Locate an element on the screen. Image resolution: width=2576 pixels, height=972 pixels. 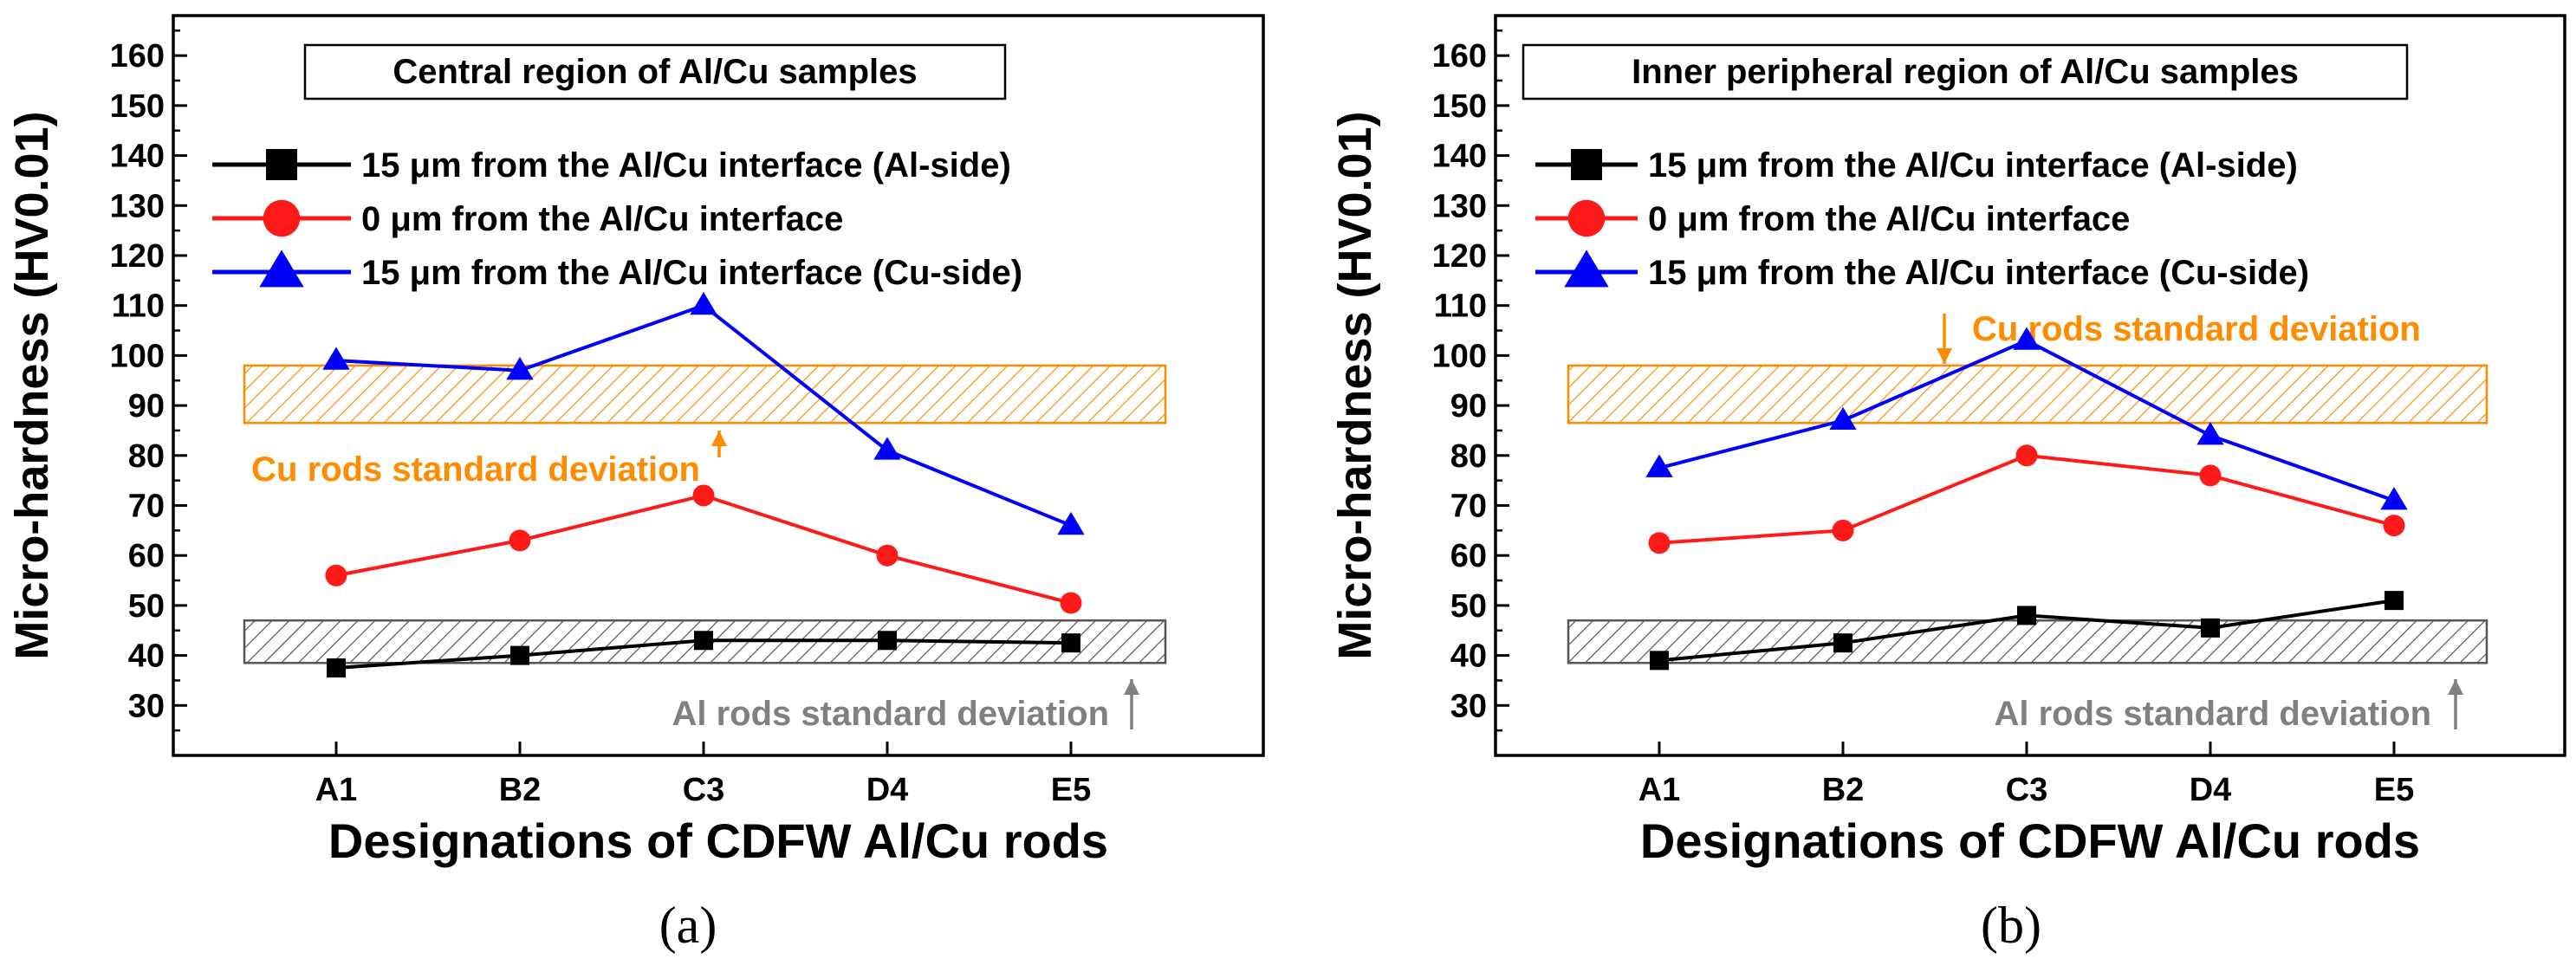
series-line-circle is located at coordinates (2027, 499).